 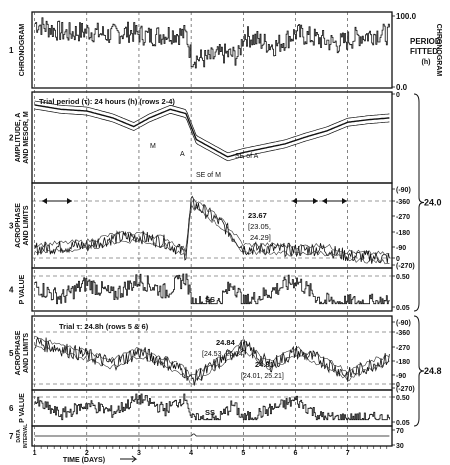 What do you see at coordinates (243, 453) in the screenshot?
I see `x-tick-label: 5` at bounding box center [243, 453].